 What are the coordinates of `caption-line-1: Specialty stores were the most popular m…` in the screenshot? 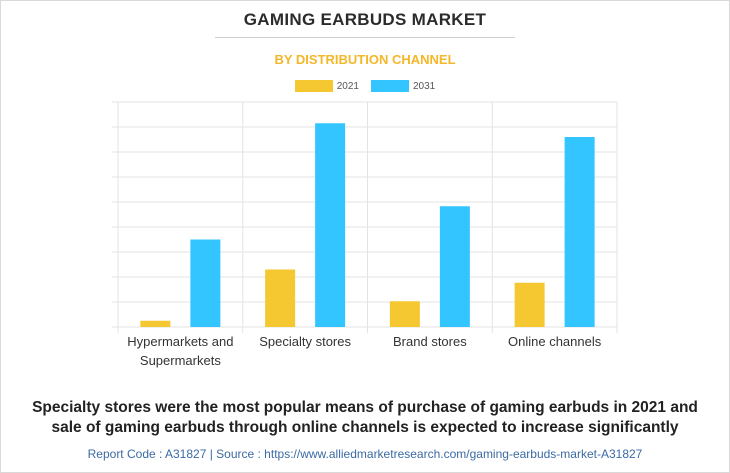 It's located at (365, 407).